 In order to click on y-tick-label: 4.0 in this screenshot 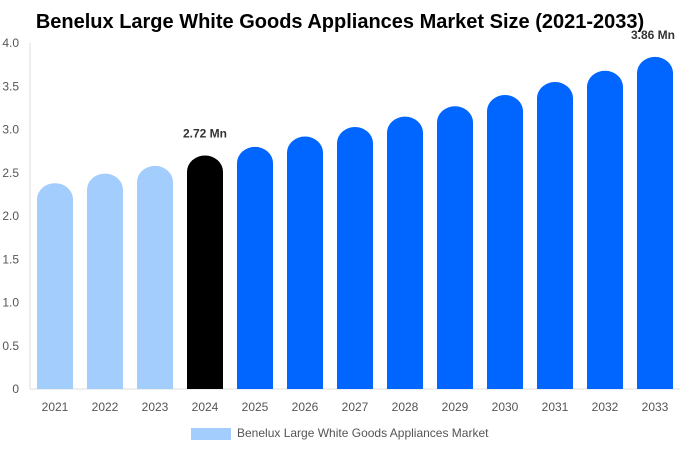, I will do `click(10, 43)`.